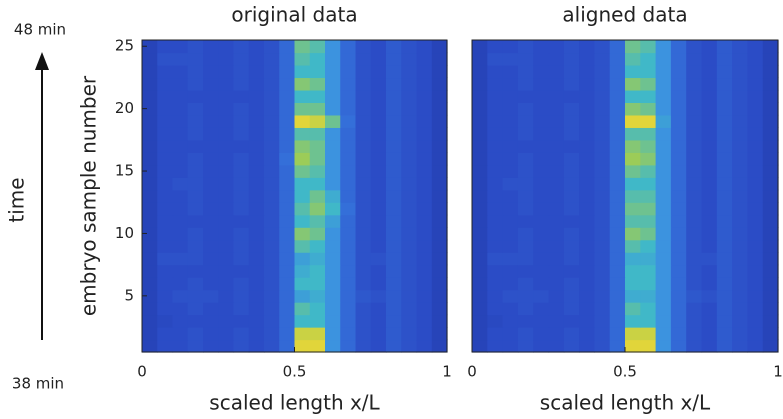 The height and width of the screenshot is (419, 783). What do you see at coordinates (778, 372) in the screenshot?
I see `x-tick-label: 1` at bounding box center [778, 372].